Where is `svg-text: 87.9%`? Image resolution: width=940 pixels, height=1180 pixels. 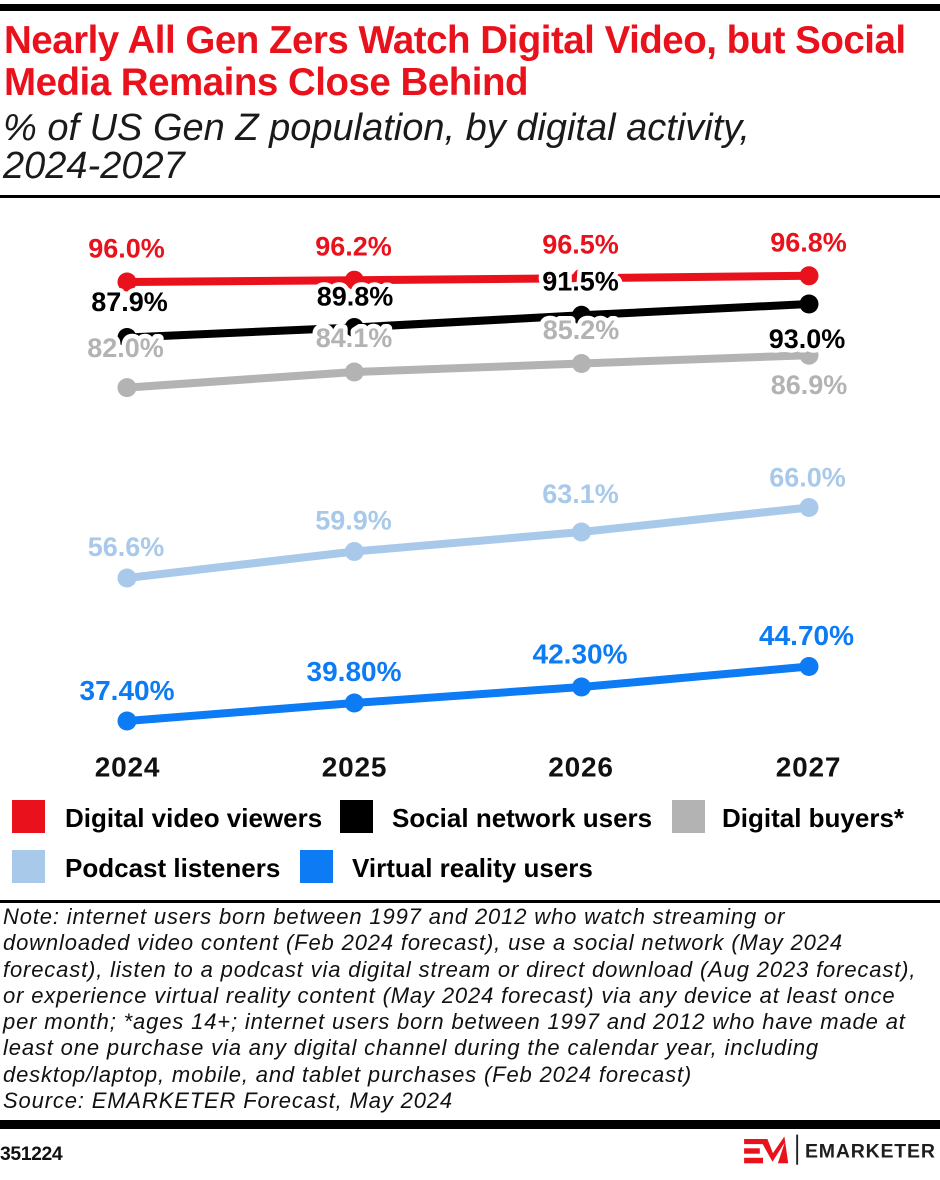 svg-text: 87.9% is located at coordinates (129, 302).